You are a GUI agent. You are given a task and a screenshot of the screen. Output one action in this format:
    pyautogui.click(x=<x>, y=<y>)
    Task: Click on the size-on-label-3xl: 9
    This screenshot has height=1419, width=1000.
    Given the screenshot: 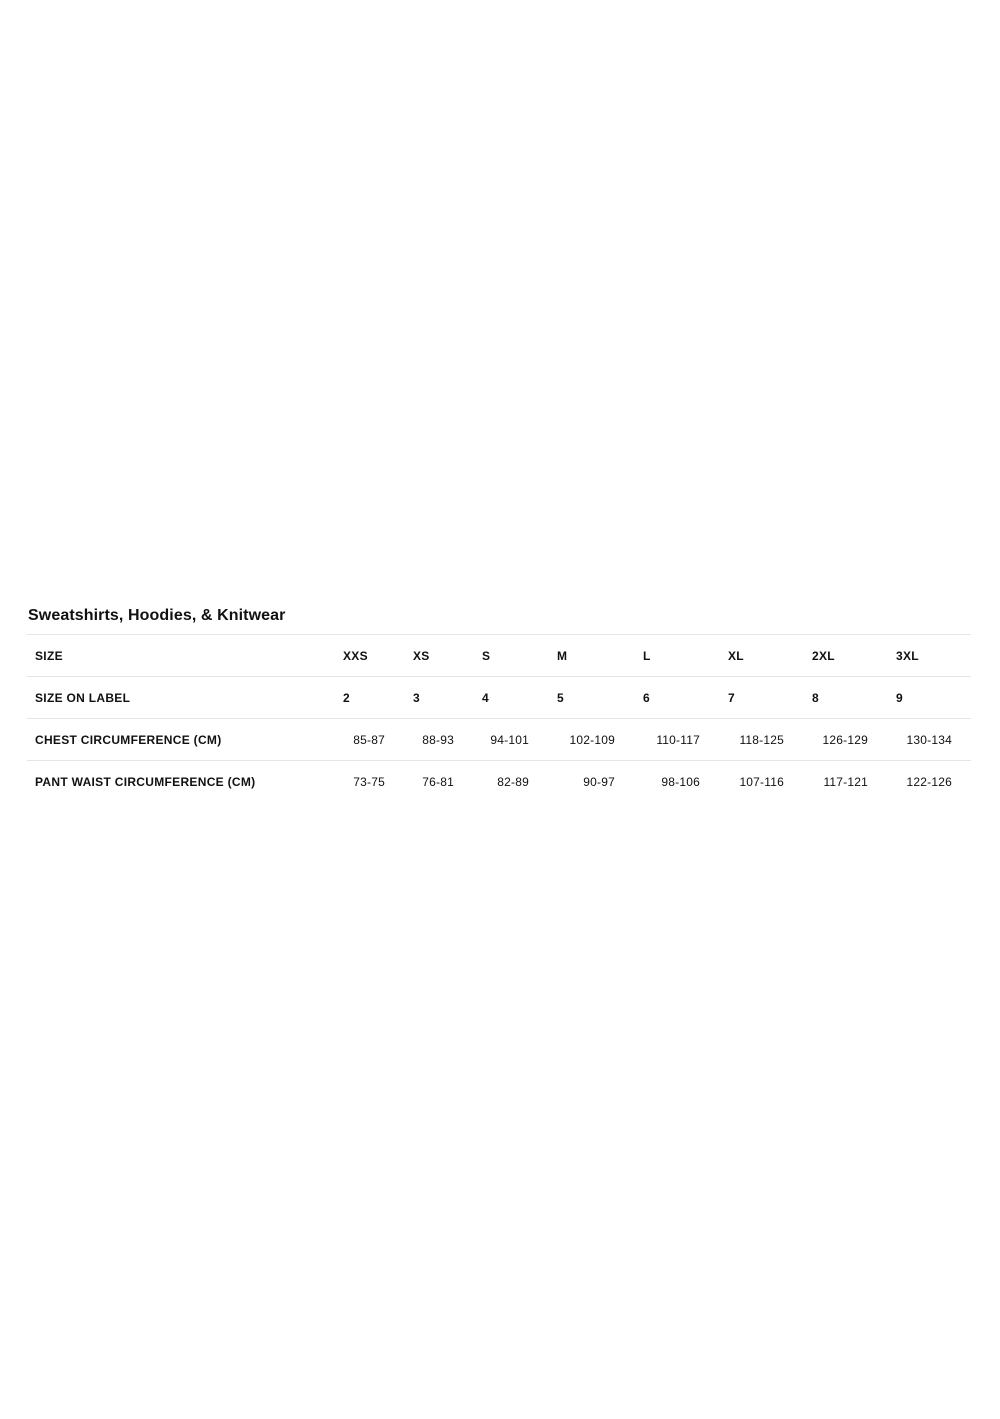 What is the action you would take?
    pyautogui.click(x=899, y=697)
    